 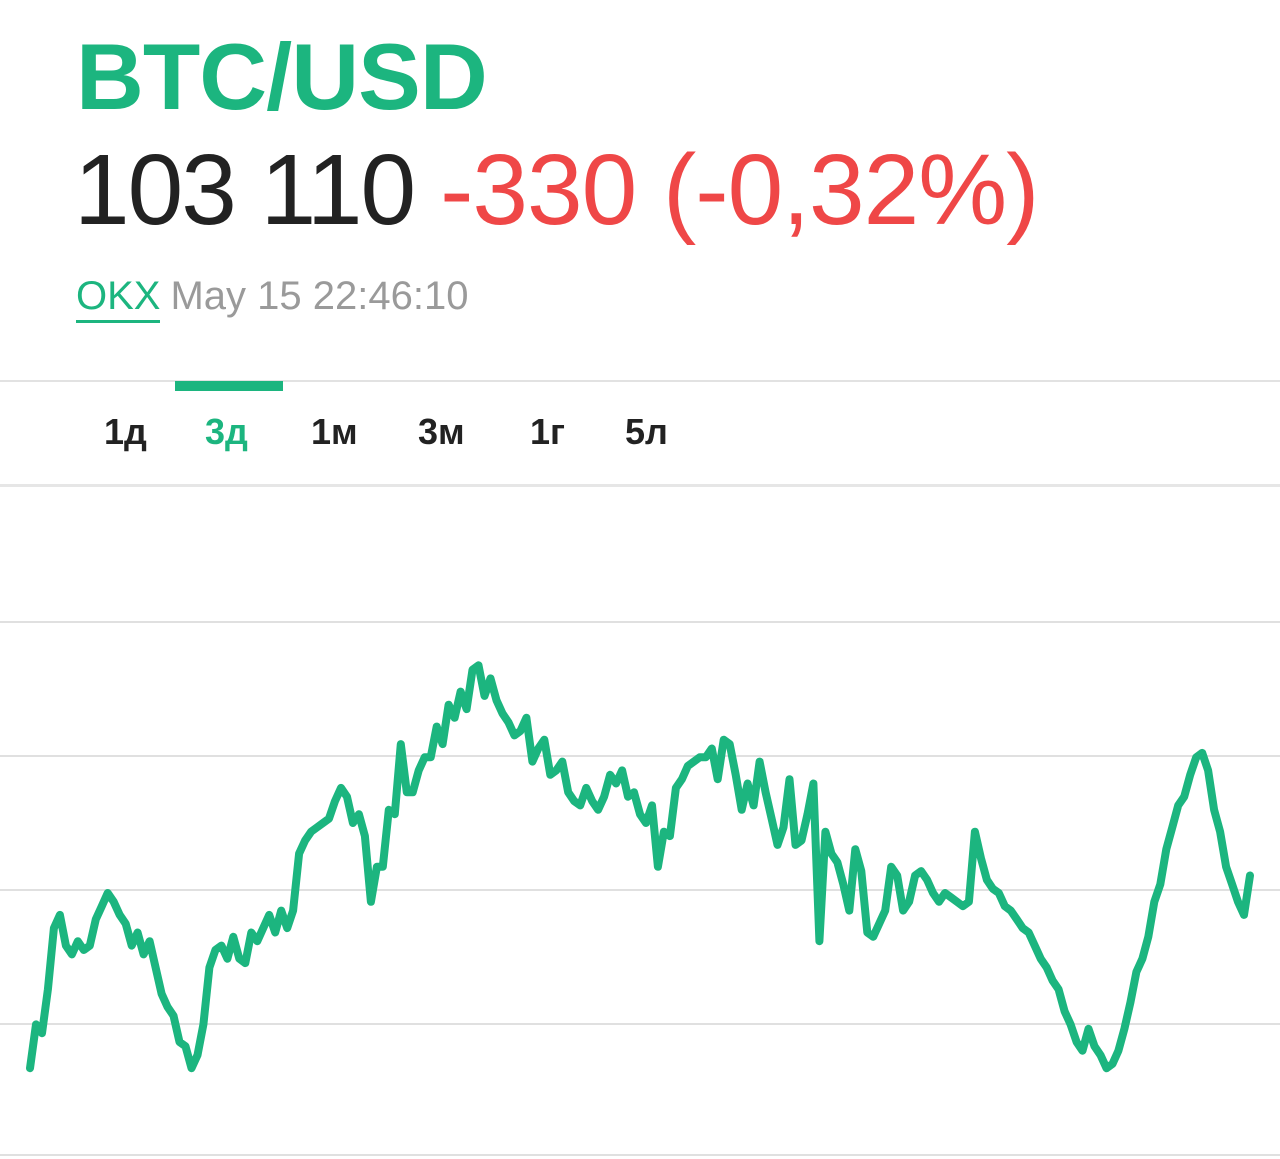 I want to click on tab-1d: 1д, so click(x=125, y=431).